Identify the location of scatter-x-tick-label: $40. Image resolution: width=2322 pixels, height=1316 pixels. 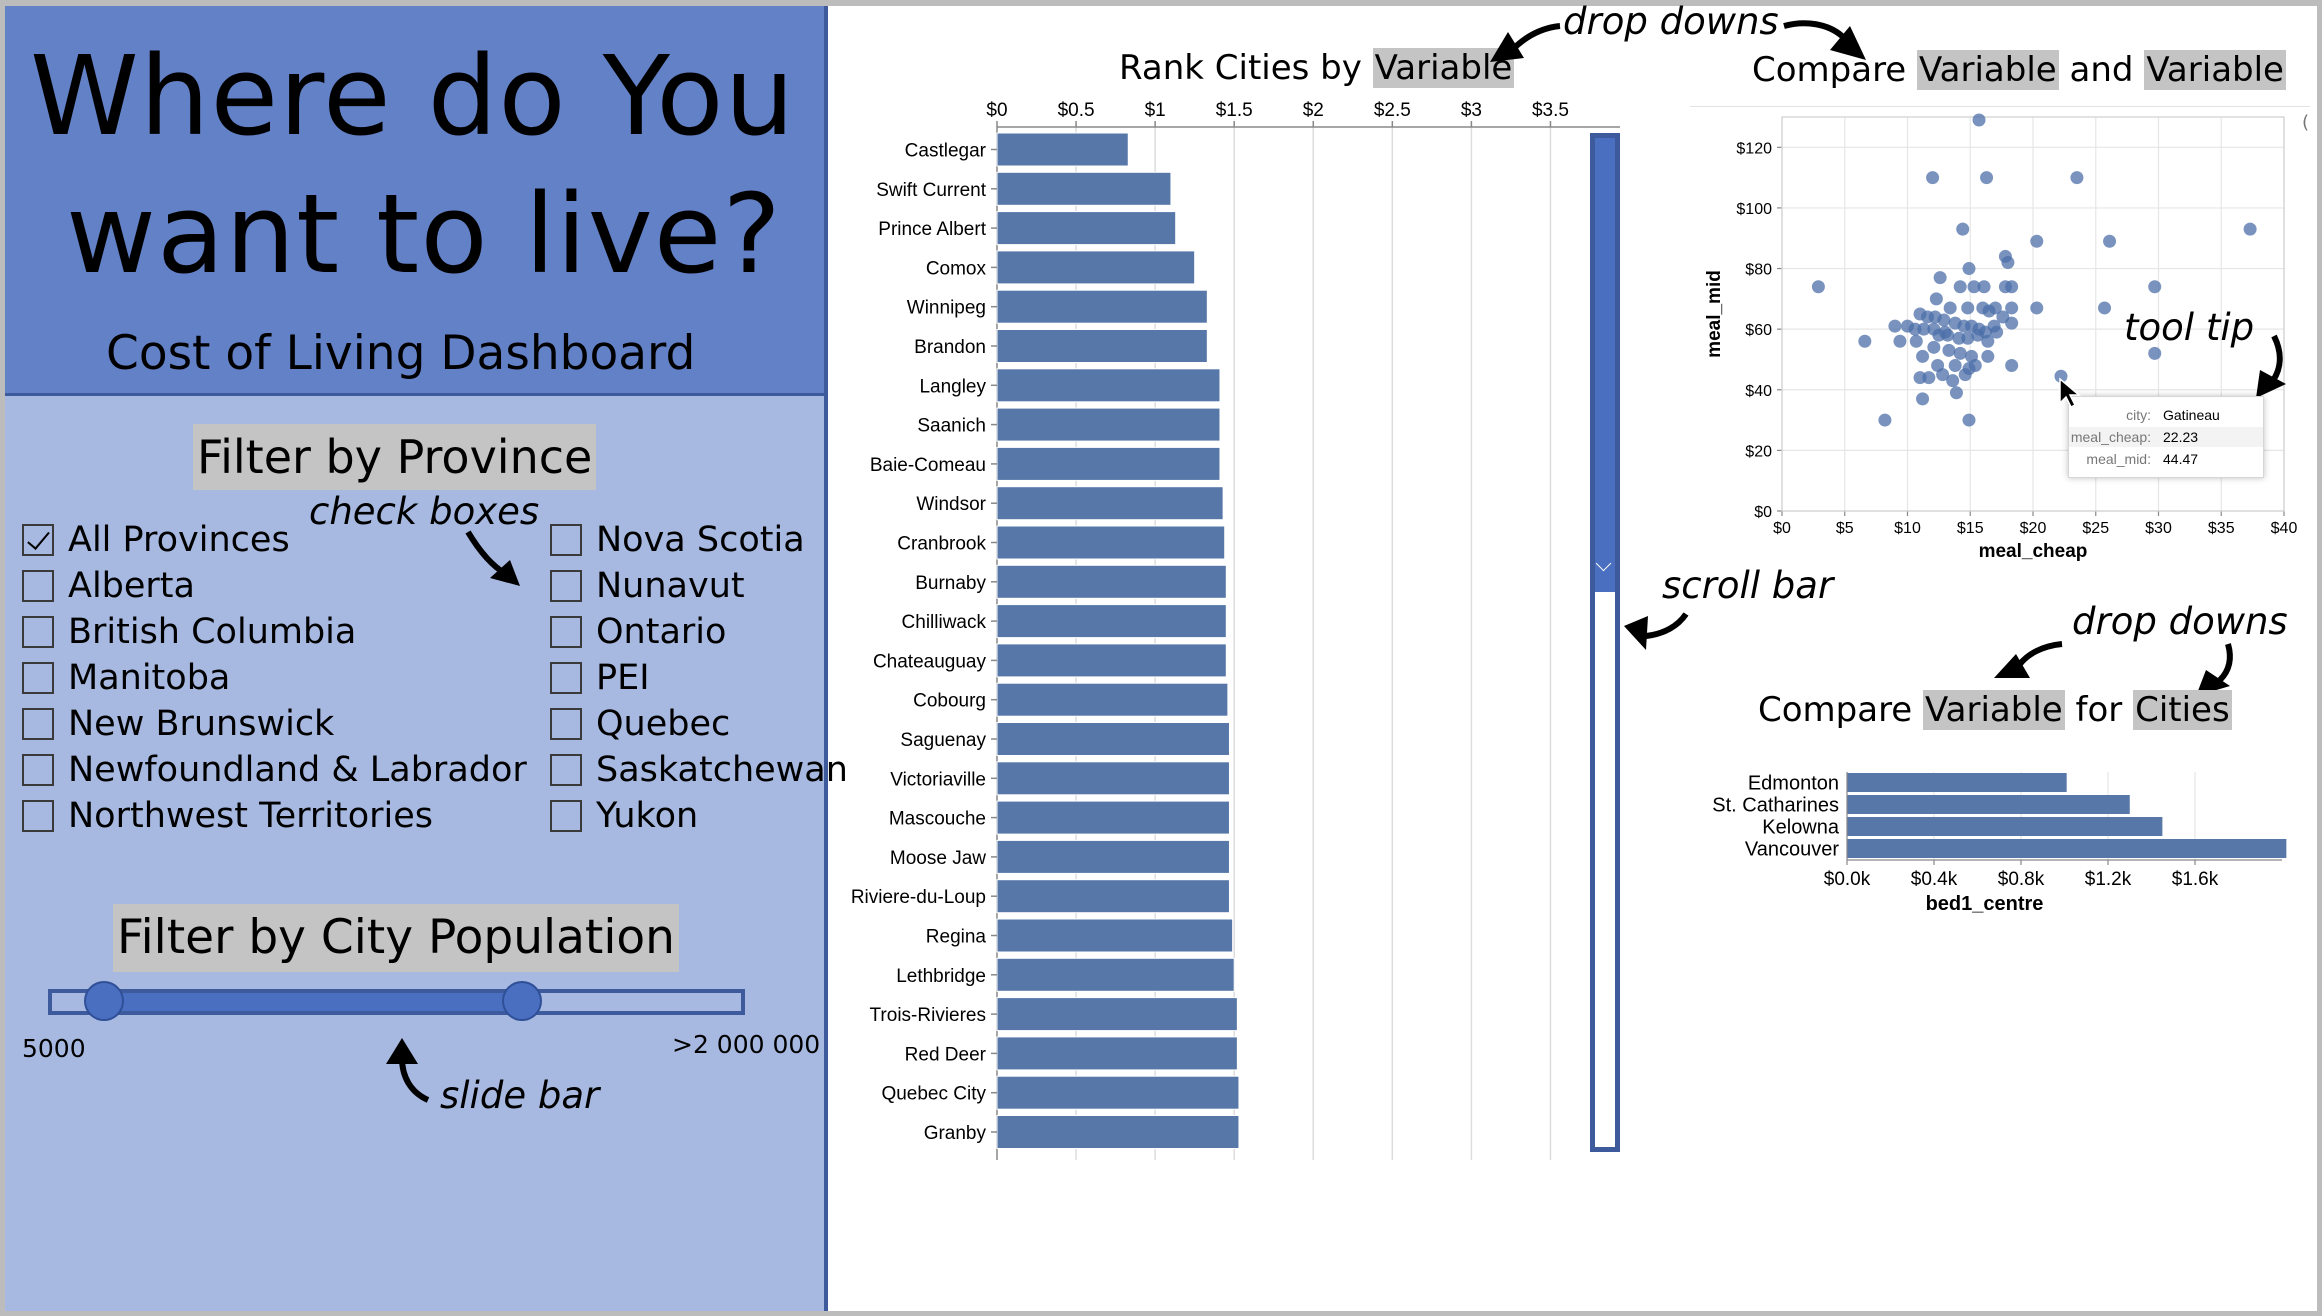
(2284, 528).